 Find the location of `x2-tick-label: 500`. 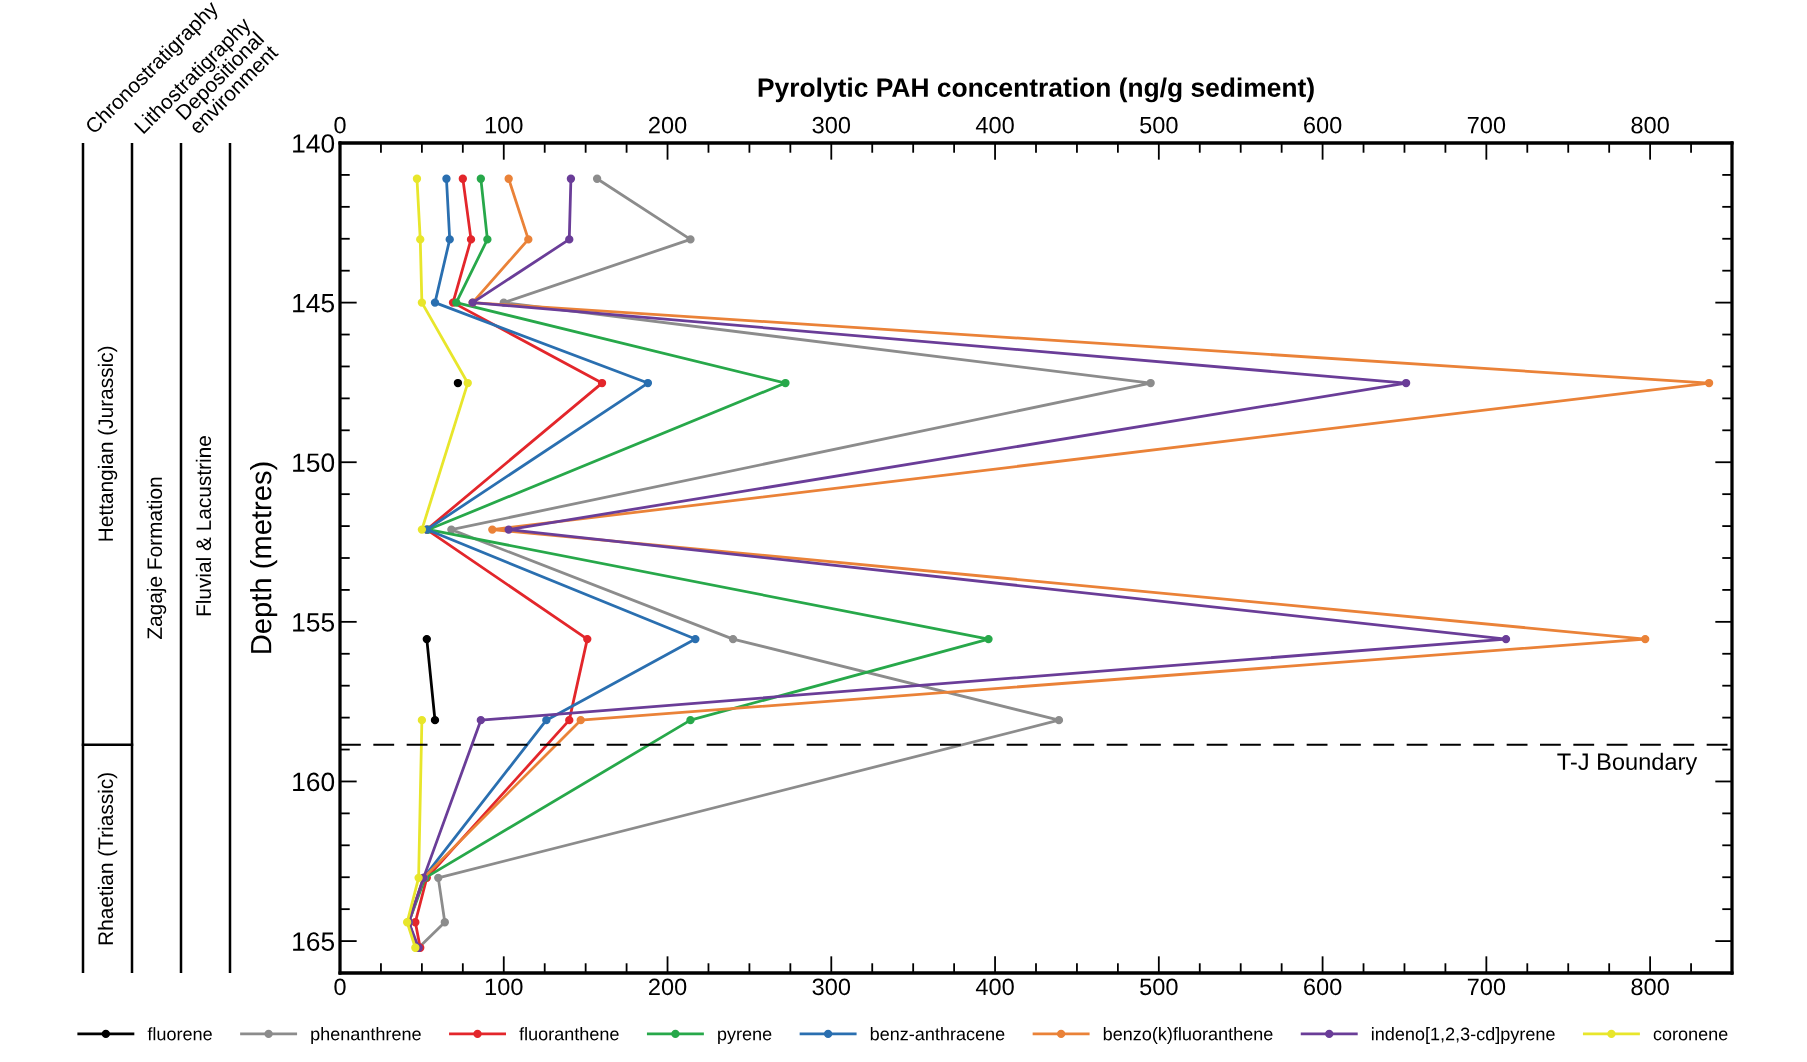

x2-tick-label: 500 is located at coordinates (1159, 125).